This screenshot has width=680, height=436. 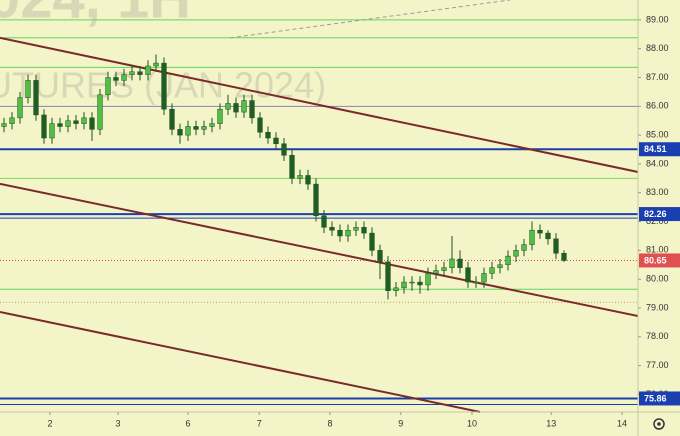 I want to click on y-tick-label: 83.00, so click(x=657, y=192).